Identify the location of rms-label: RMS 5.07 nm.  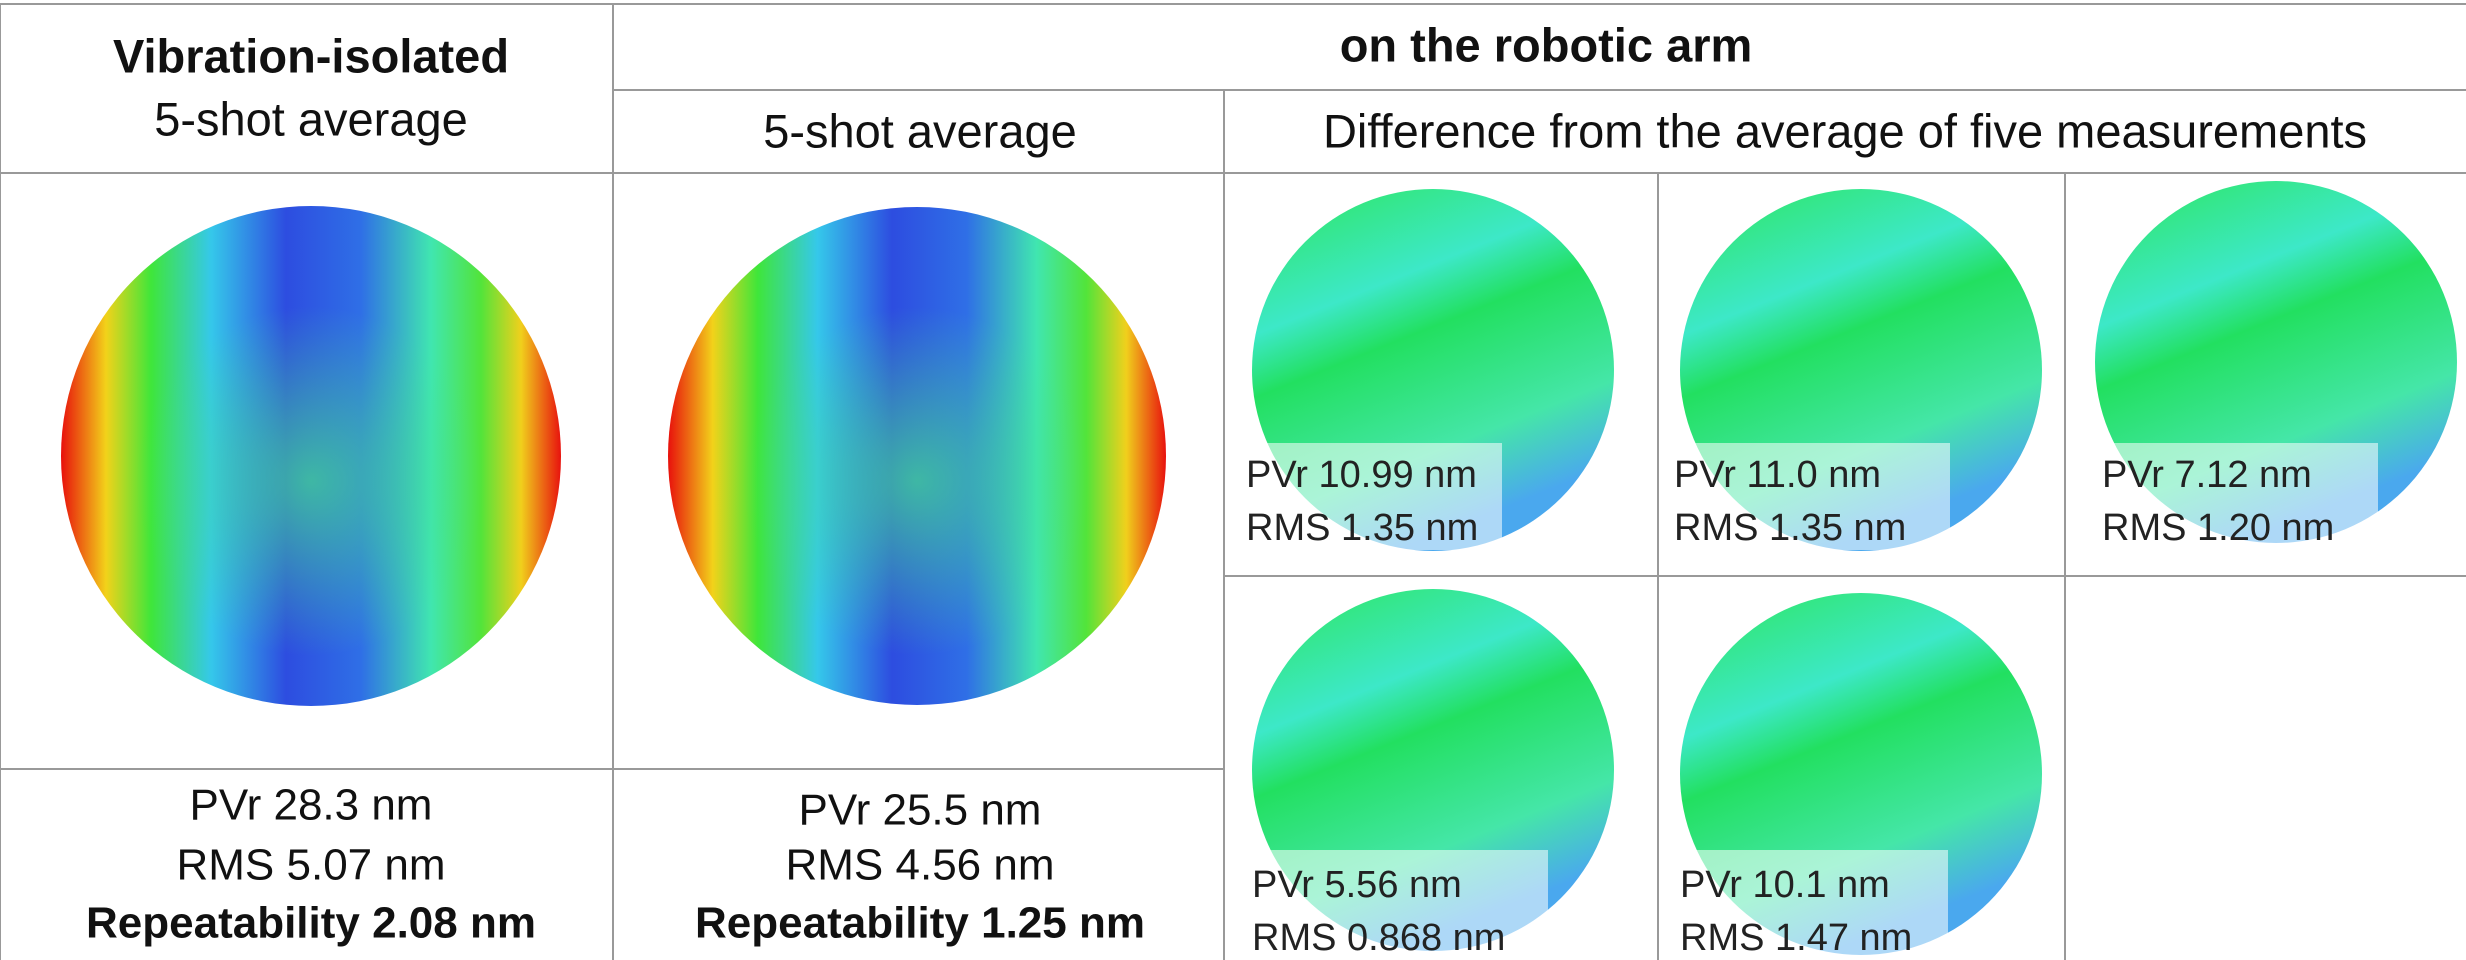
(311, 865).